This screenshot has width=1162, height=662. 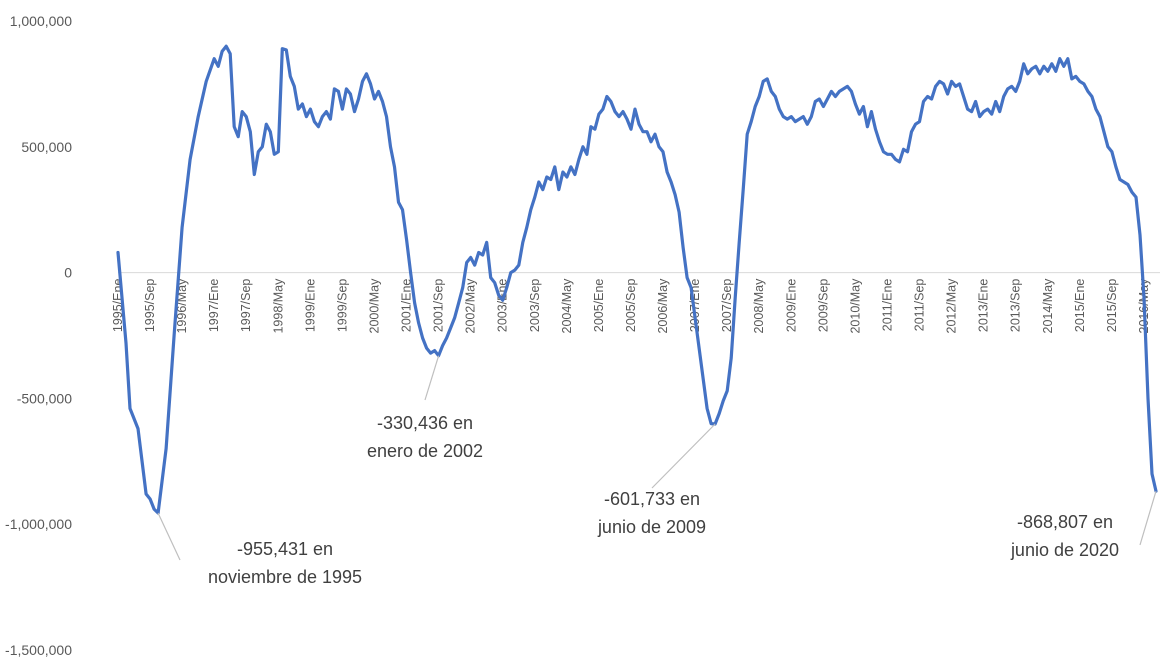 I want to click on annotation-value: -601,733 en, so click(x=652, y=499).